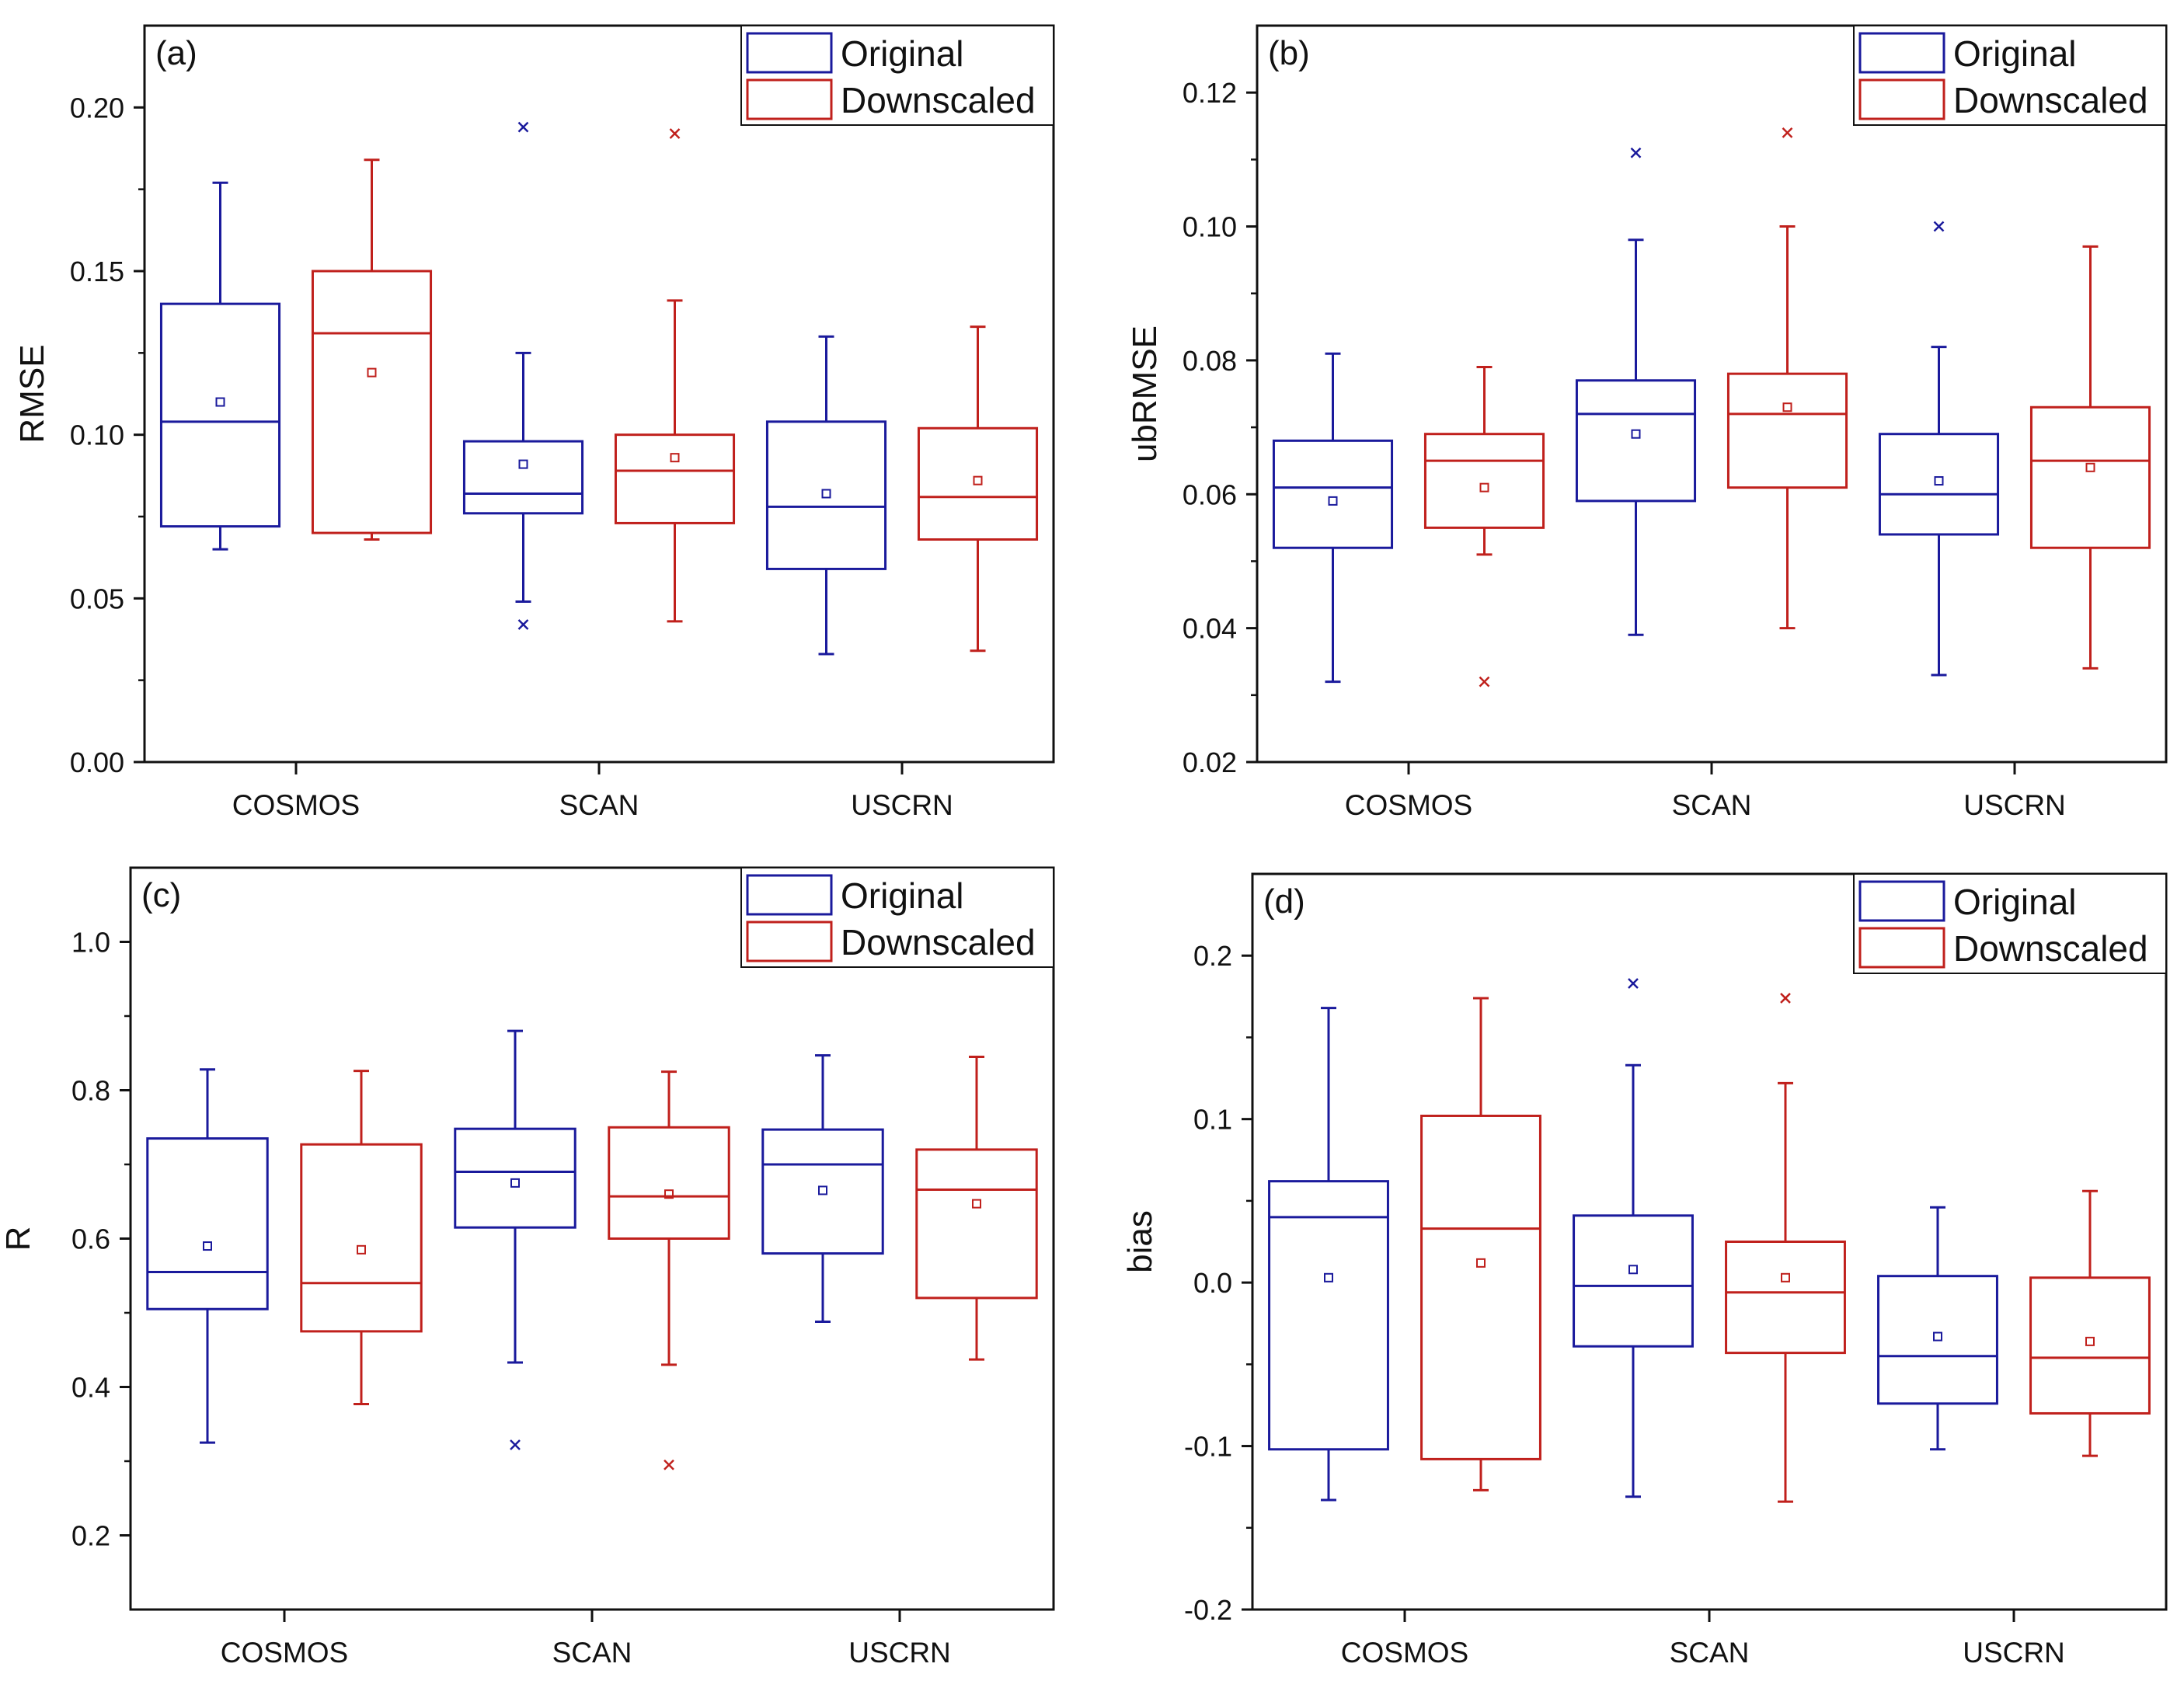 The image size is (2184, 1681). What do you see at coordinates (91, 1091) in the screenshot?
I see `y-tick-label: 0.8` at bounding box center [91, 1091].